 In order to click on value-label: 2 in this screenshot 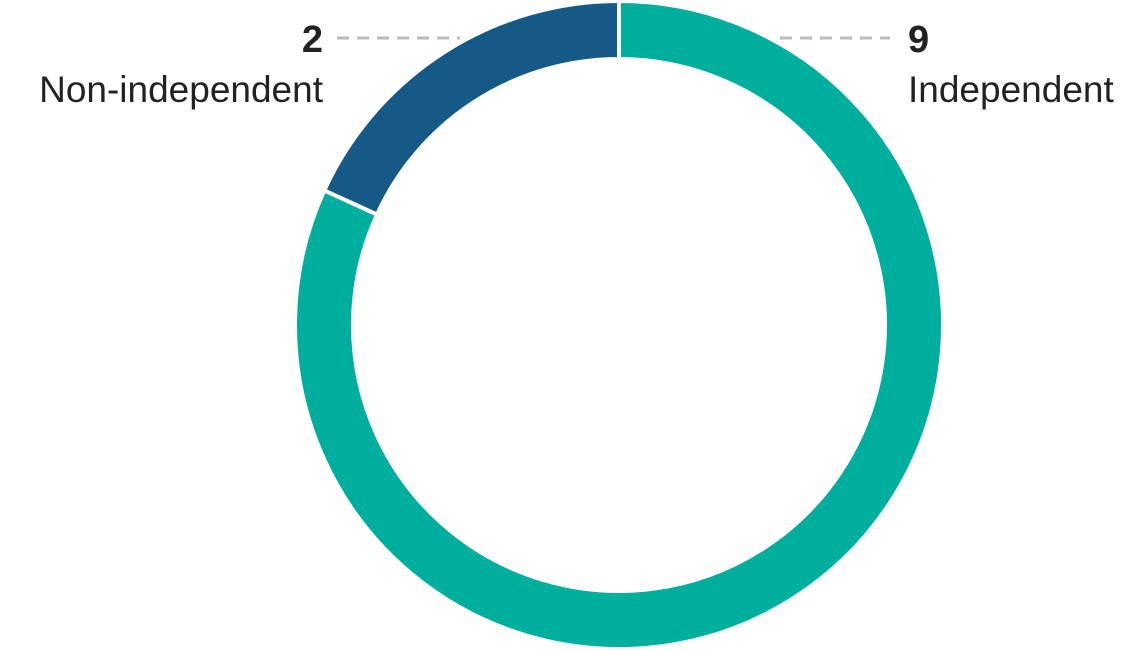, I will do `click(312, 40)`.